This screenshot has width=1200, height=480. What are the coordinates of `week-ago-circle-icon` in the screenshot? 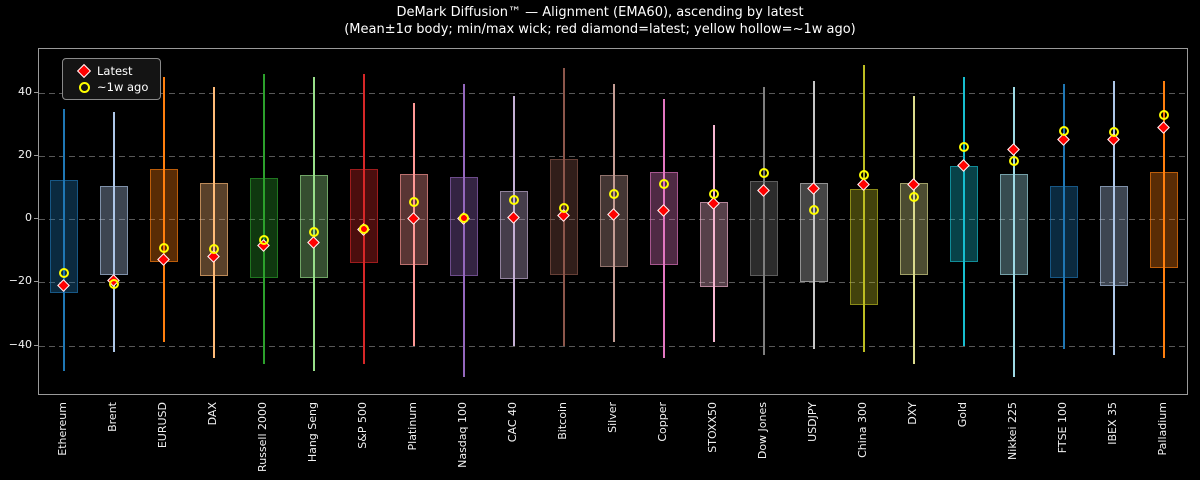 It's located at (84, 87).